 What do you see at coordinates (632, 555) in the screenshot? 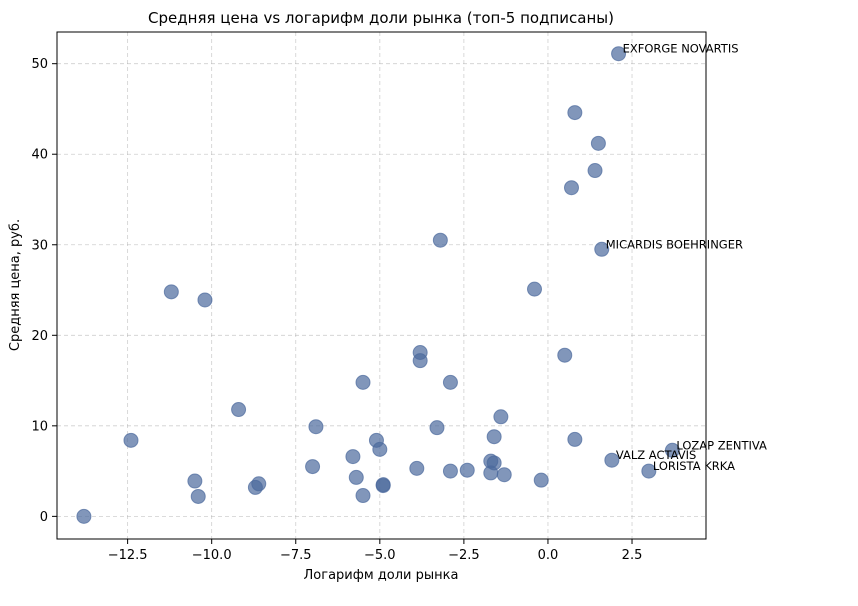
I see `x-tick-label: 2.5` at bounding box center [632, 555].